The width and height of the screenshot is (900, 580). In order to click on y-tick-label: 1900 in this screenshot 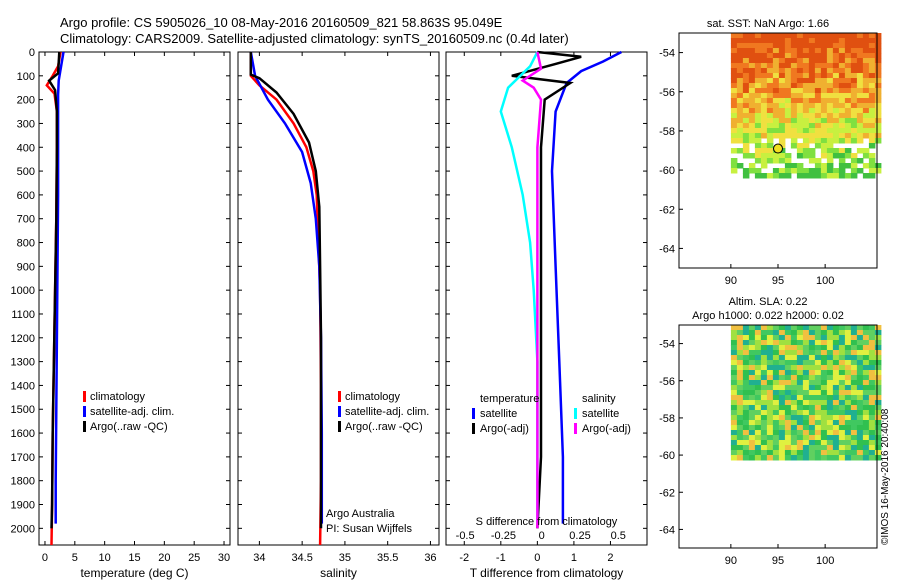, I will do `click(23, 506)`.